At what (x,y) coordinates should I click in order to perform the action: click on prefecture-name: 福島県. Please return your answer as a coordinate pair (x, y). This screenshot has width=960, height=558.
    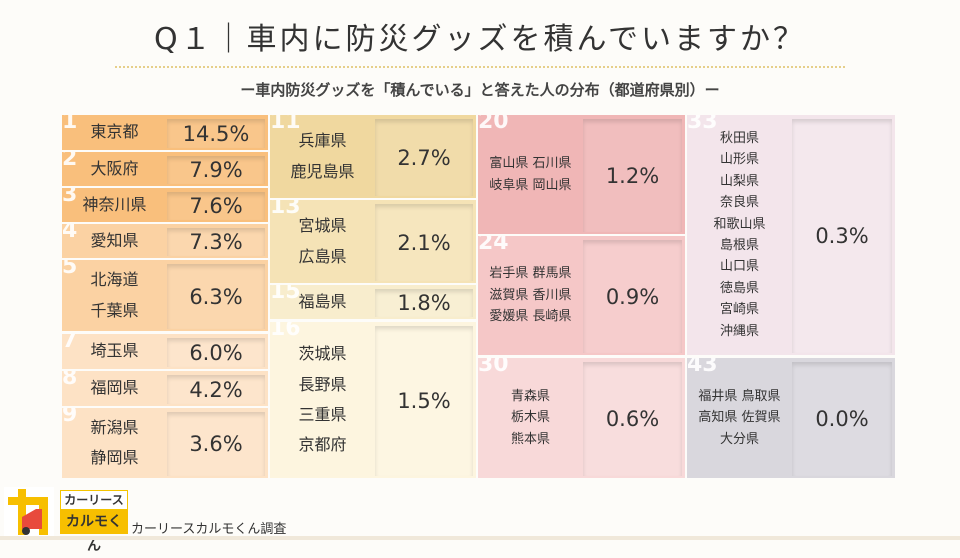
    Looking at the image, I should click on (322, 301).